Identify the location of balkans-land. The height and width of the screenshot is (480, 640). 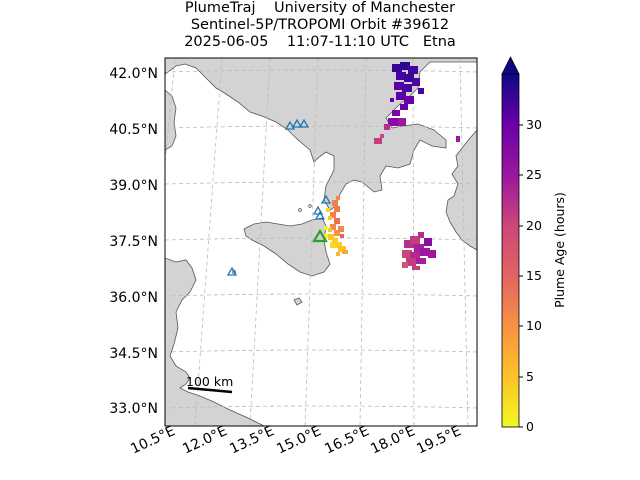
(461, 190).